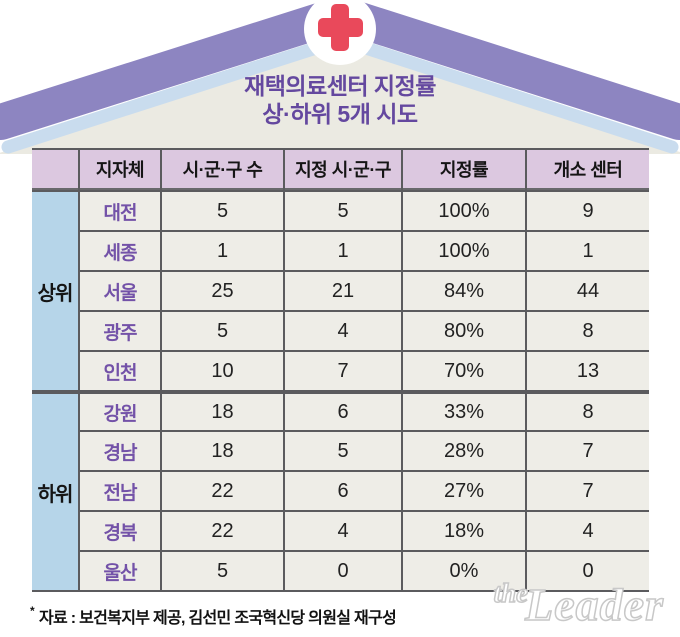 This screenshot has width=680, height=637. What do you see at coordinates (464, 571) in the screenshot?
I see `designation-rate: 0%` at bounding box center [464, 571].